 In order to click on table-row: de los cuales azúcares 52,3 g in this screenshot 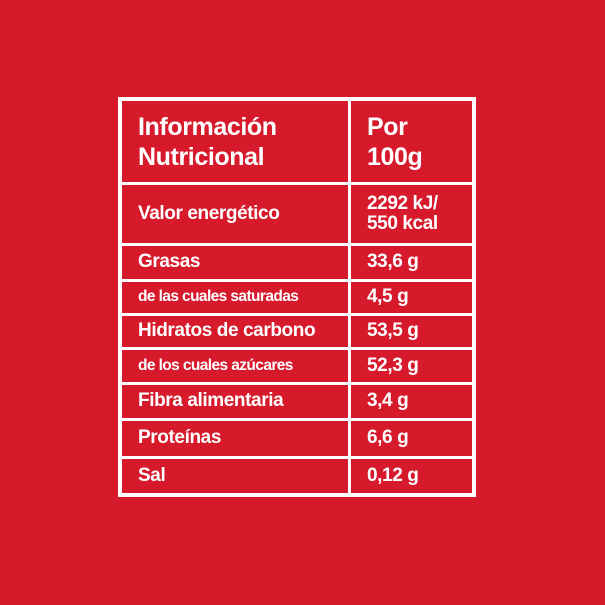, I will do `click(297, 365)`.